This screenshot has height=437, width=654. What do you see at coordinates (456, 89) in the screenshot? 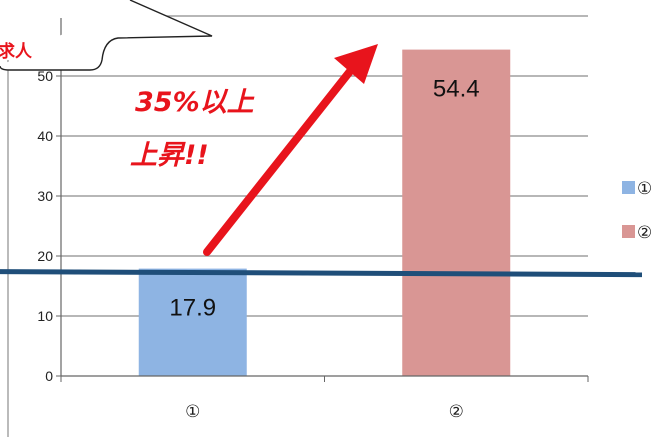
I see `data-label-2: 54.4` at bounding box center [456, 89].